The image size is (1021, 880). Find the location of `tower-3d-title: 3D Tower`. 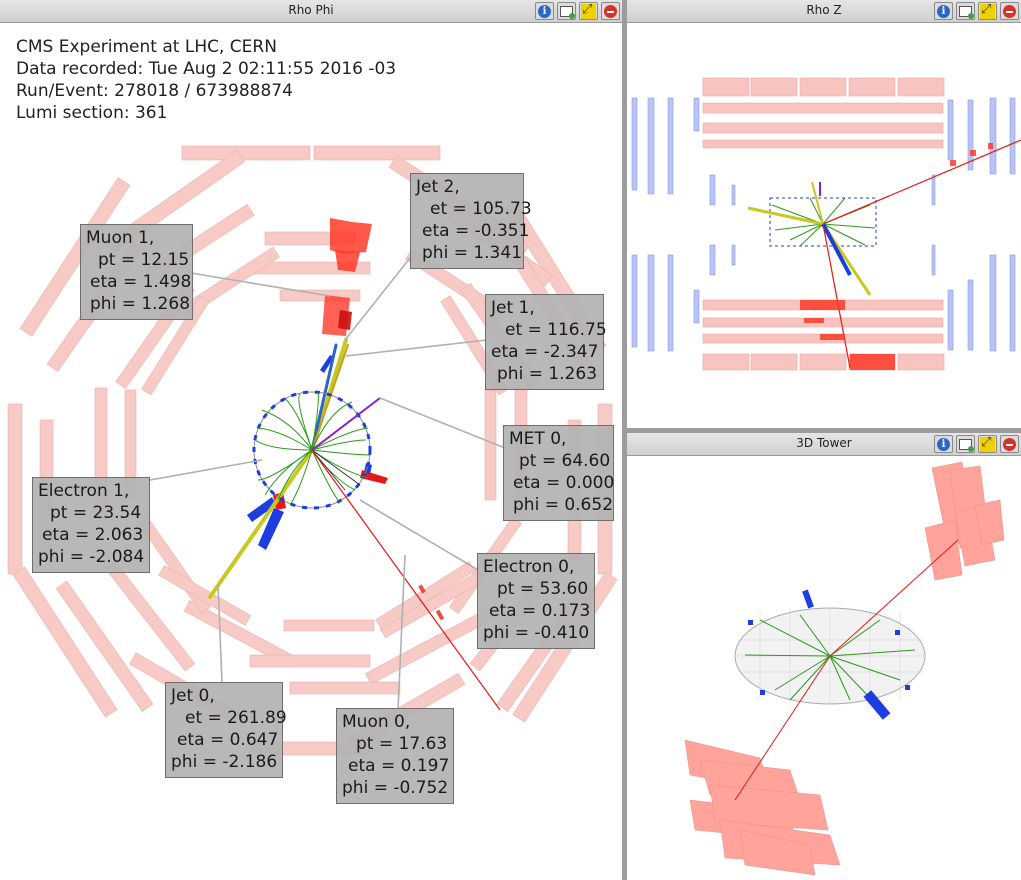

tower-3d-title: 3D Tower is located at coordinates (824, 443).